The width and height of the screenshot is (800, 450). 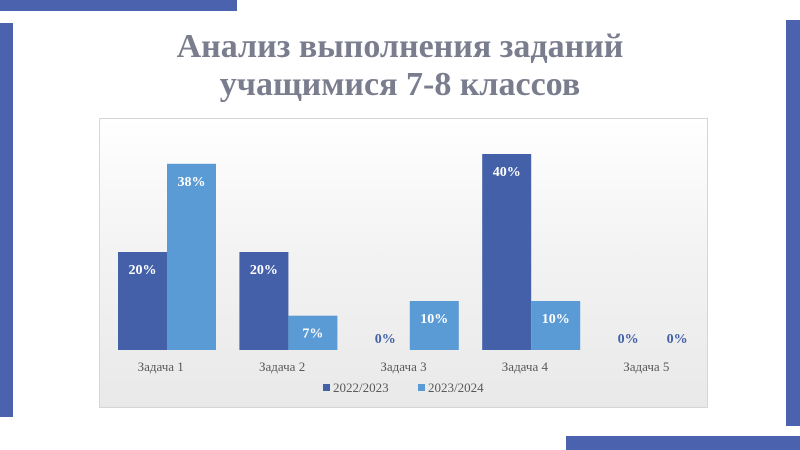 What do you see at coordinates (677, 339) in the screenshot?
I see `data-label-2-5: 0%` at bounding box center [677, 339].